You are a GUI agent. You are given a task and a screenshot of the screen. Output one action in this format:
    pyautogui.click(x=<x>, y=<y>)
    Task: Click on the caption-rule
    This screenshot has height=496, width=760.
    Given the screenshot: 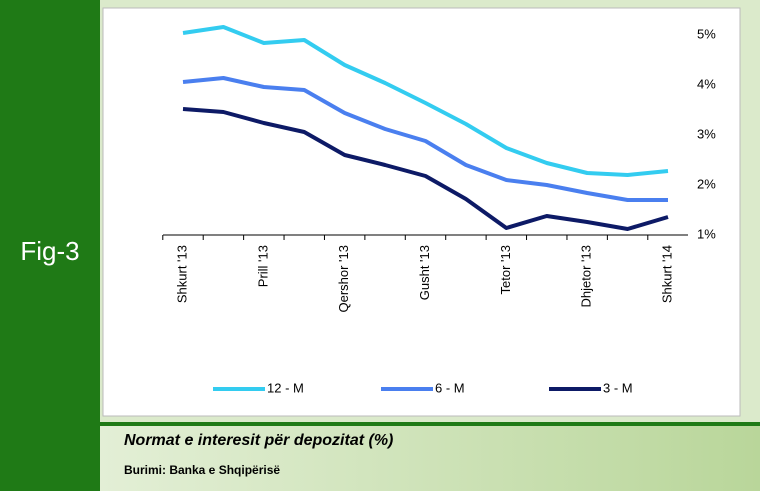 What is the action you would take?
    pyautogui.click(x=430, y=424)
    